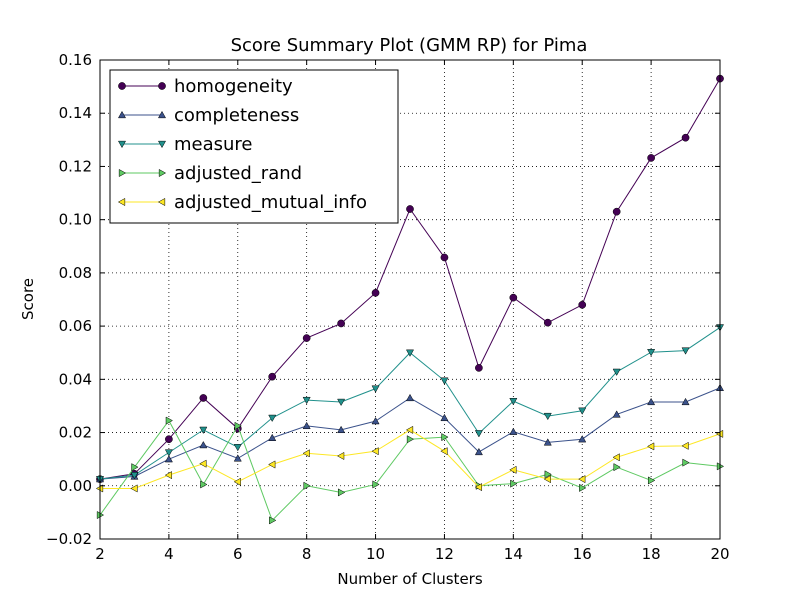  What do you see at coordinates (238, 554) in the screenshot?
I see `x-tick-label: 6` at bounding box center [238, 554].